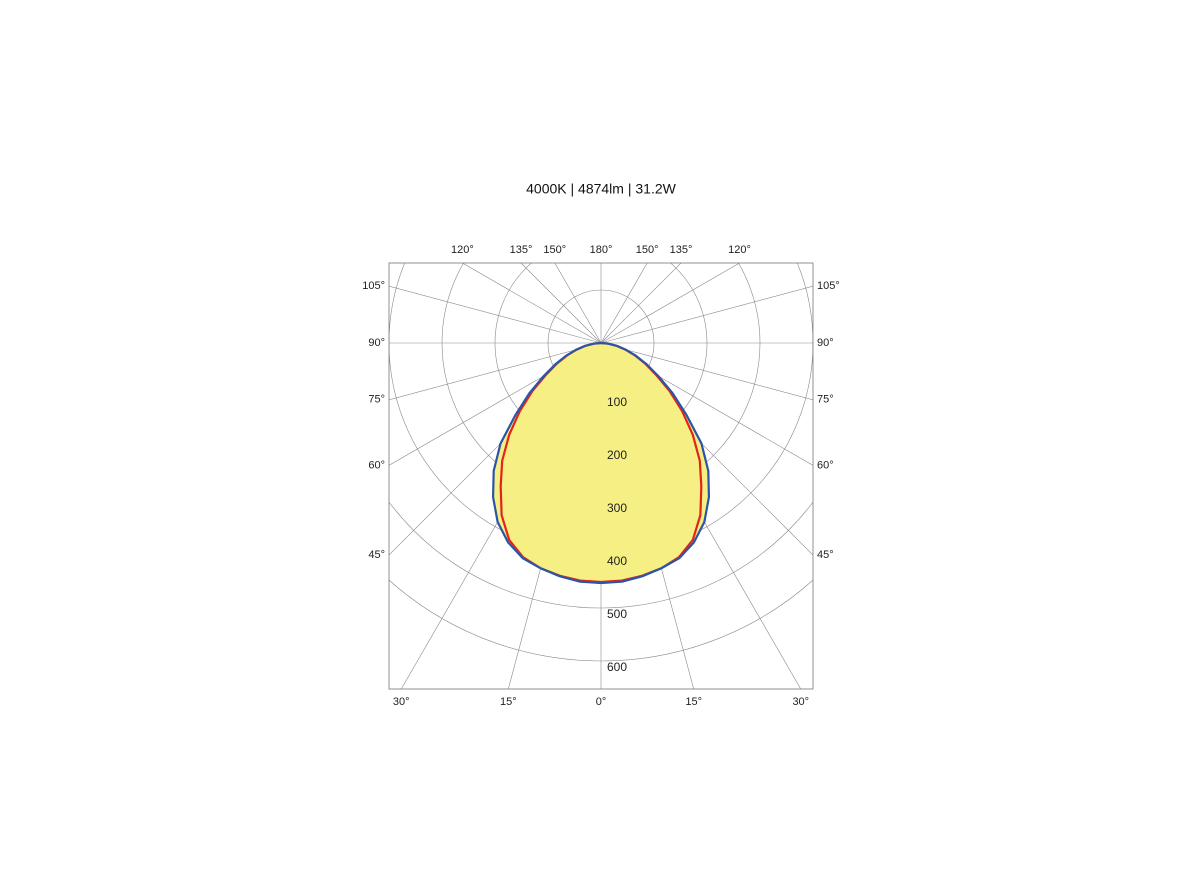 Image resolution: width=1200 pixels, height=896 pixels. Describe the element at coordinates (617, 508) in the screenshot. I see `r-tick-label: 300` at that location.